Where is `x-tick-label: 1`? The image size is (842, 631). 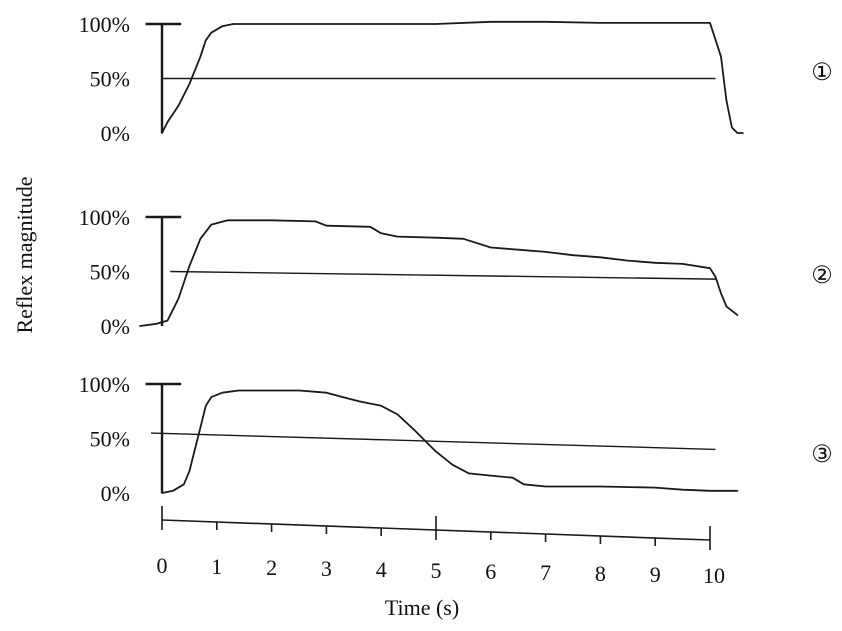 x-tick-label: 1 is located at coordinates (216, 566).